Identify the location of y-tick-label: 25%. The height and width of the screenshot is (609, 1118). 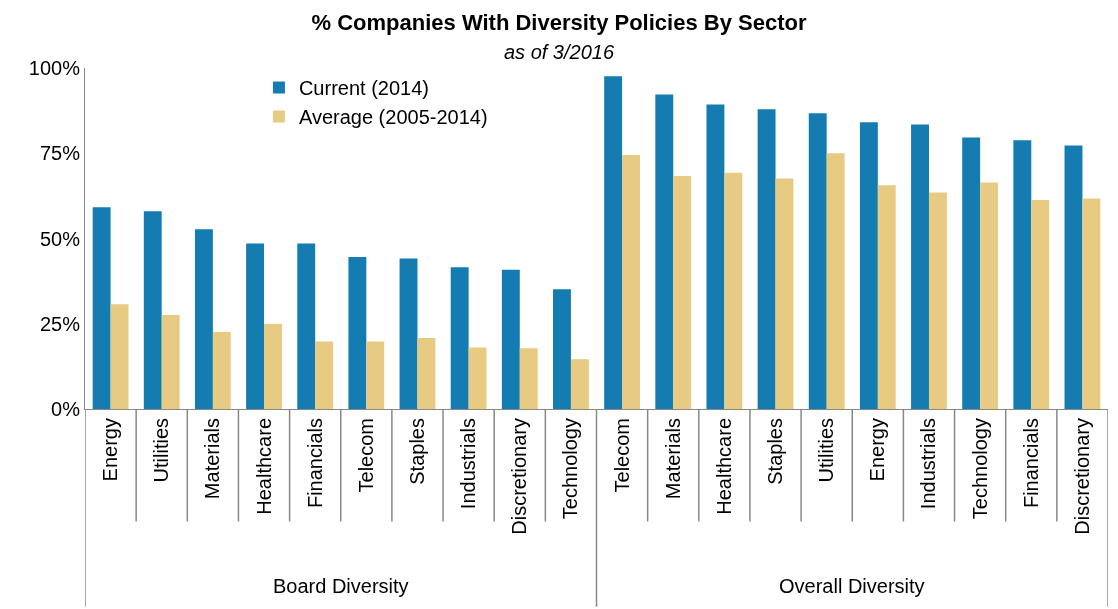
(60, 323).